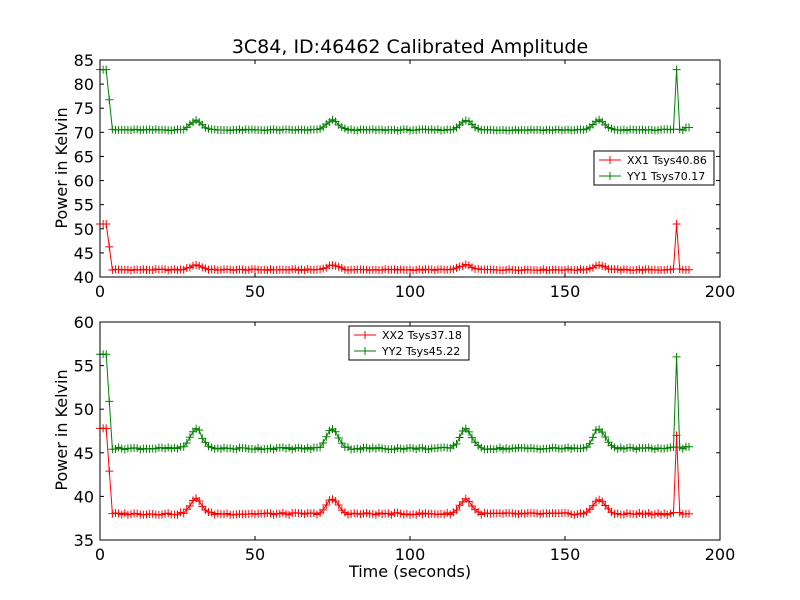 The image size is (800, 600). I want to click on y-tick-label: 75, so click(84, 108).